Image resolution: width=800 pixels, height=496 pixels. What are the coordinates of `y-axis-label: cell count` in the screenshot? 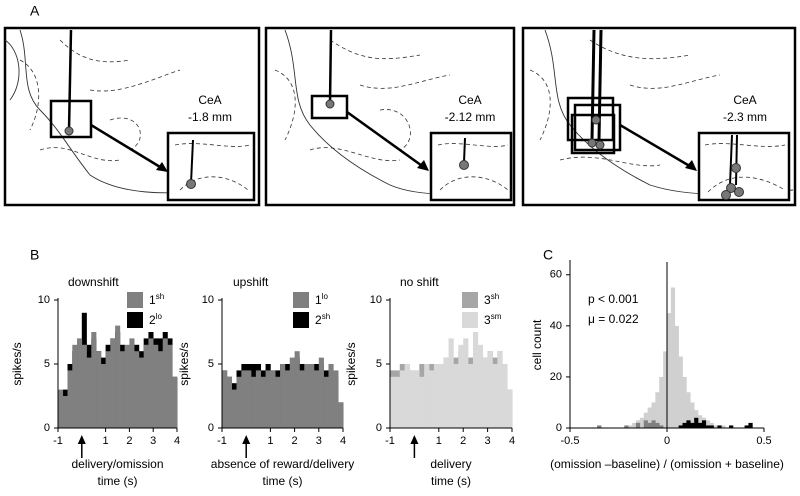 It's located at (537, 344).